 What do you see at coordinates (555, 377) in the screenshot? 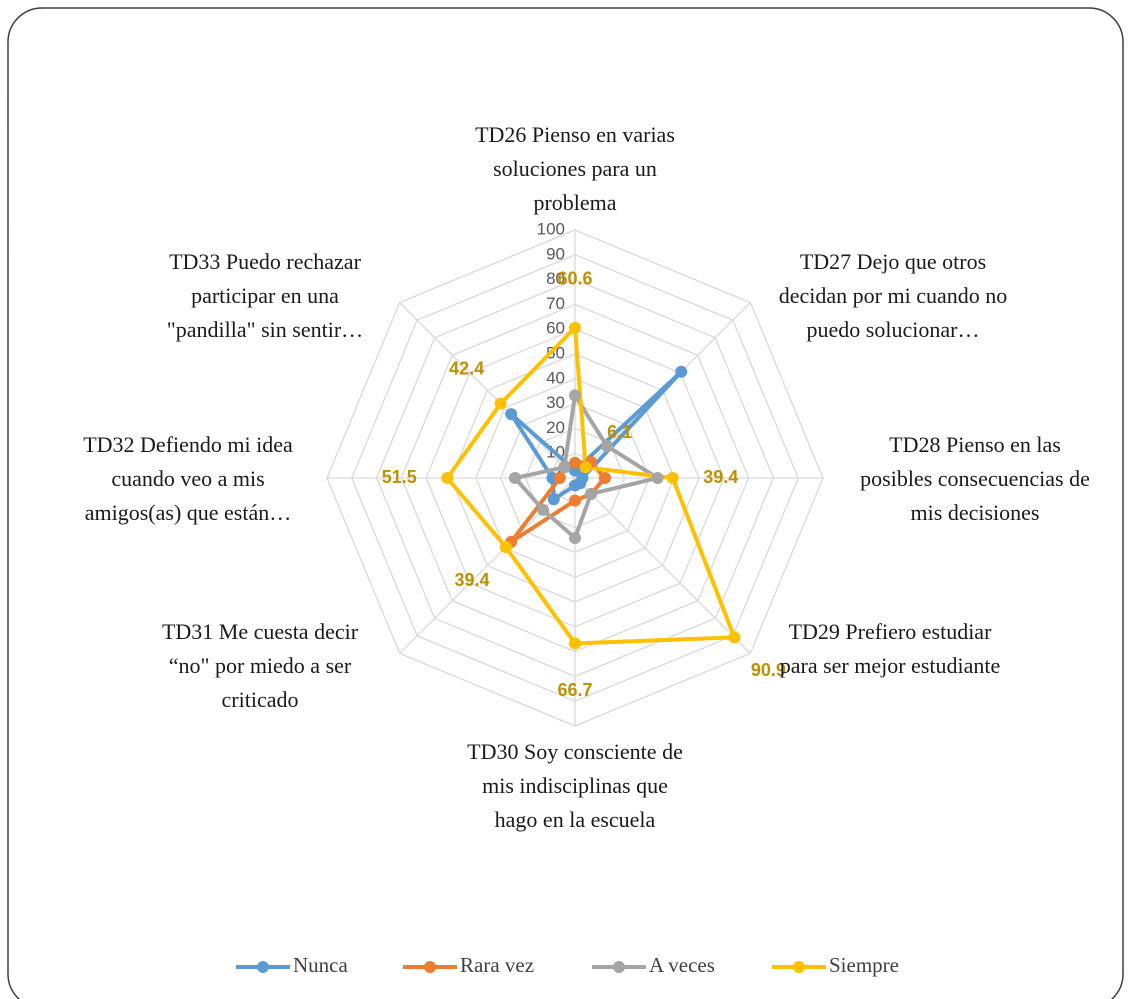
I see `r-tick-label: 40` at bounding box center [555, 377].